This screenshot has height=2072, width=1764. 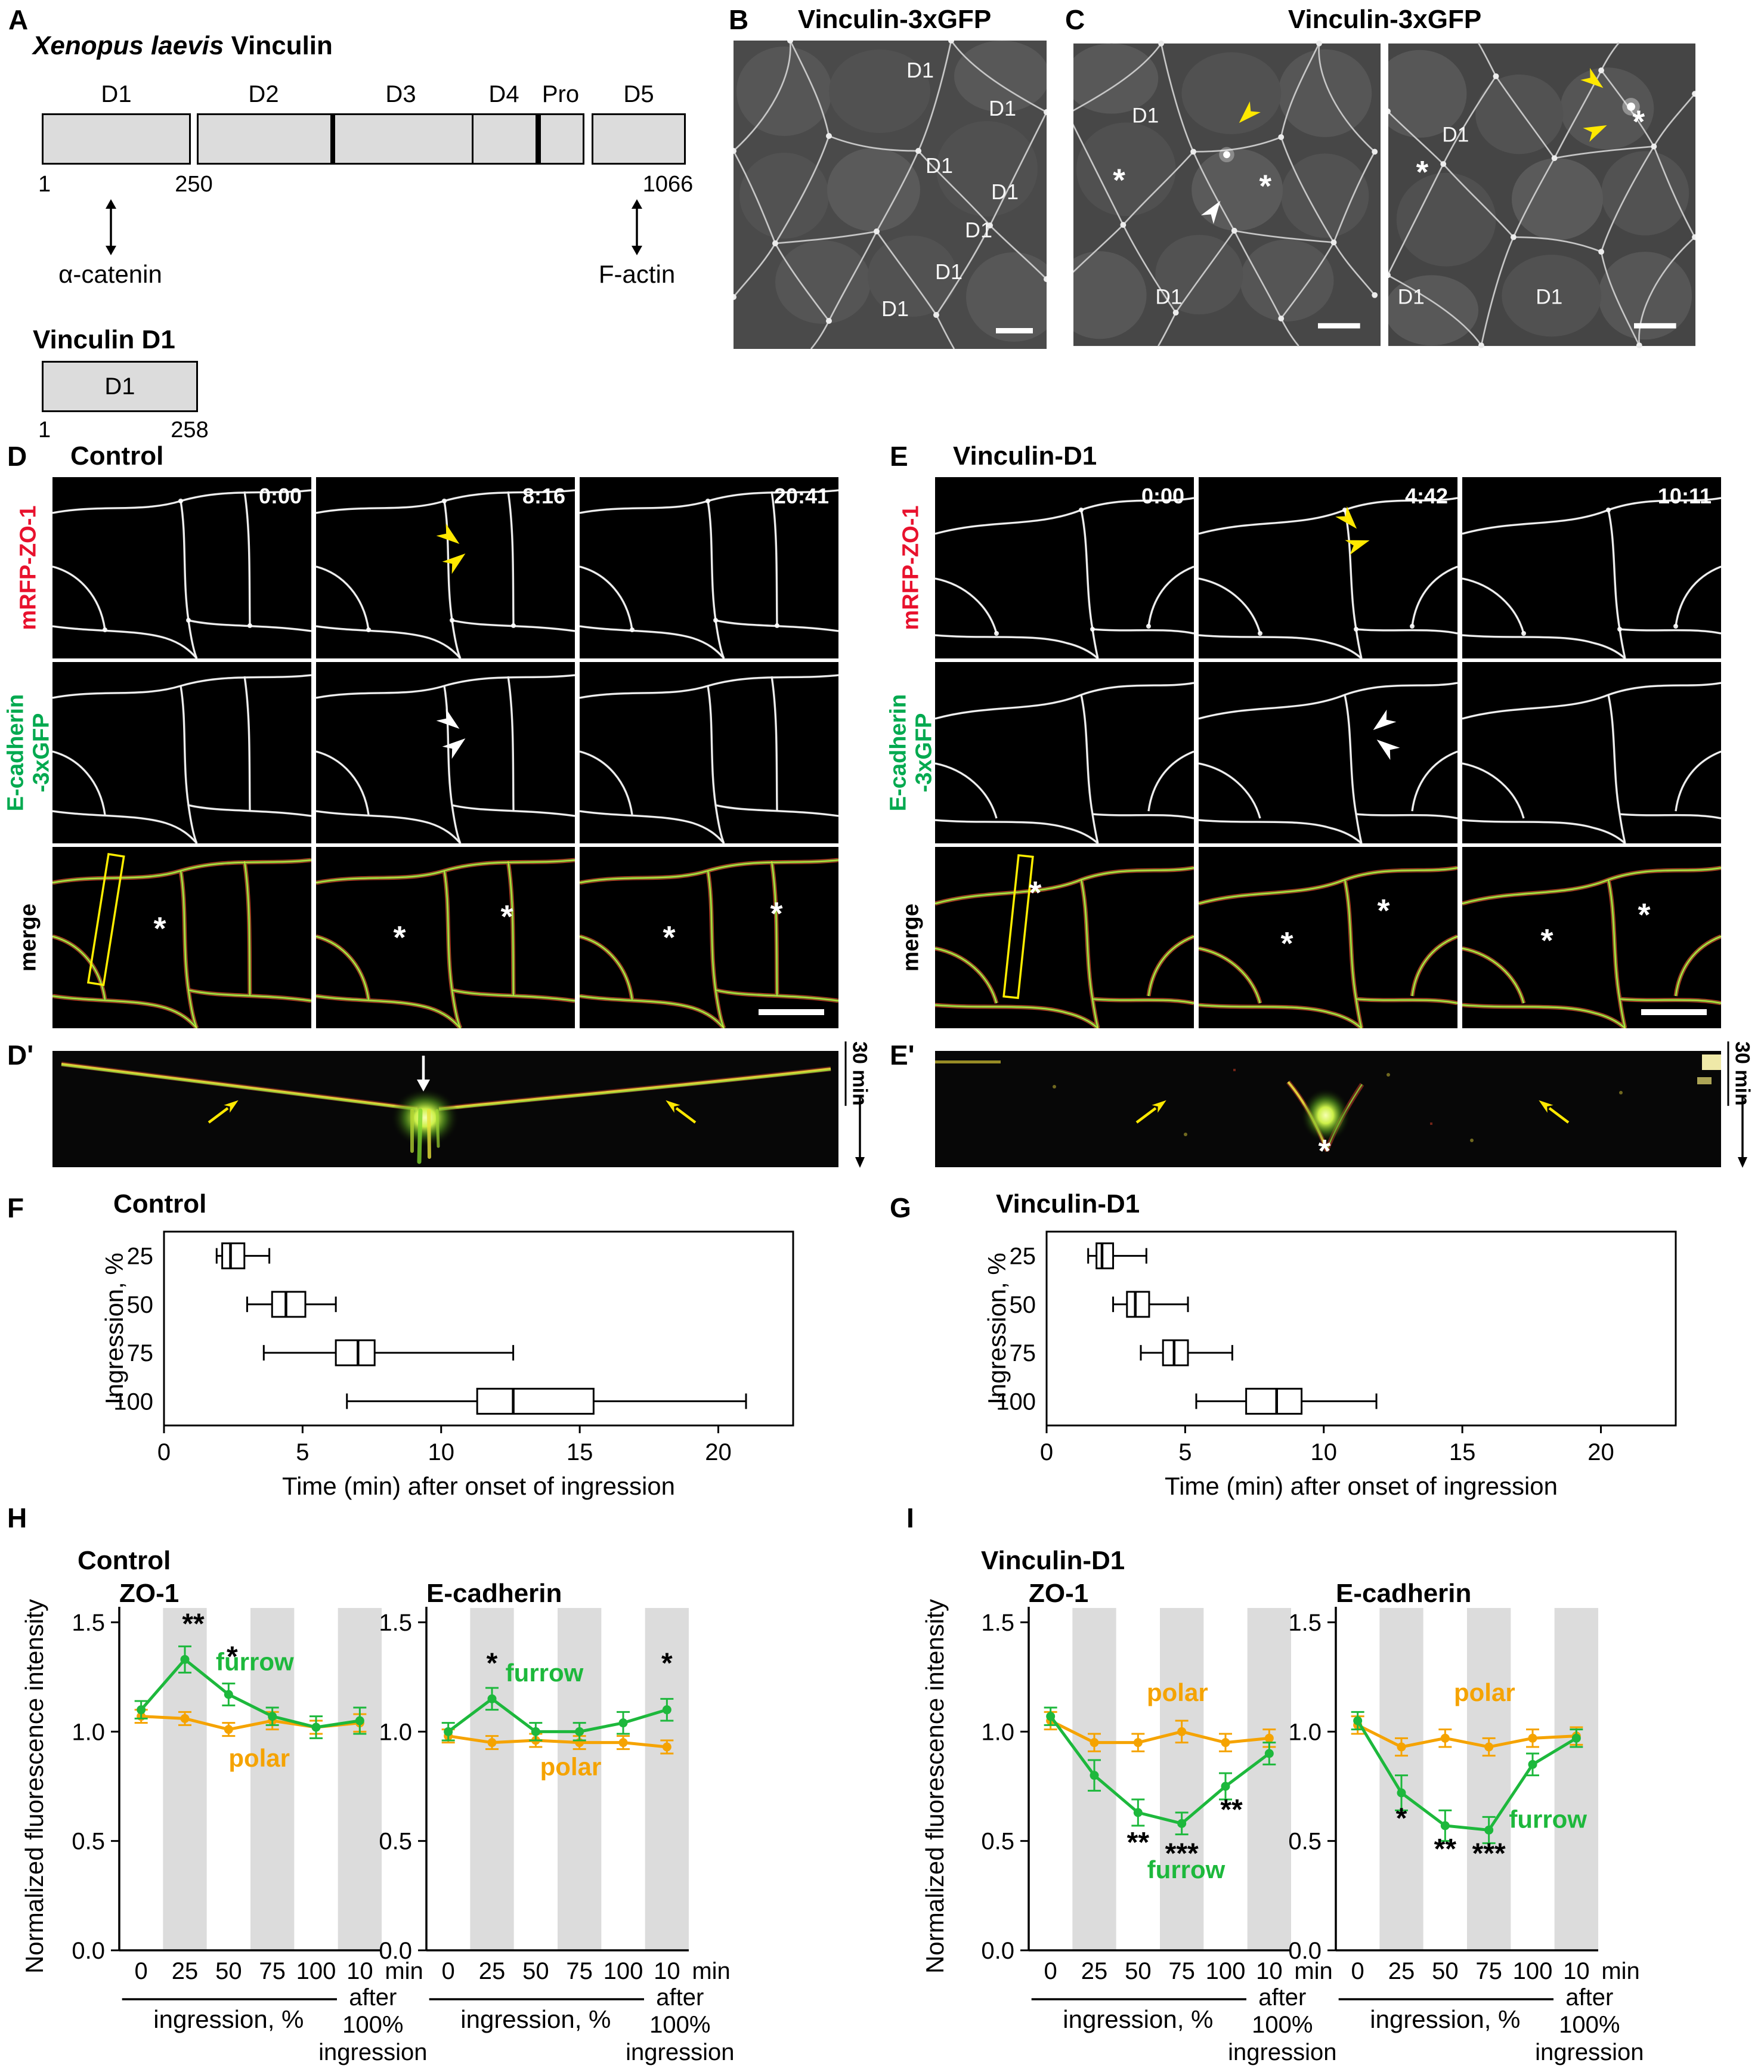 I want to click on construct-end: 258, so click(x=190, y=430).